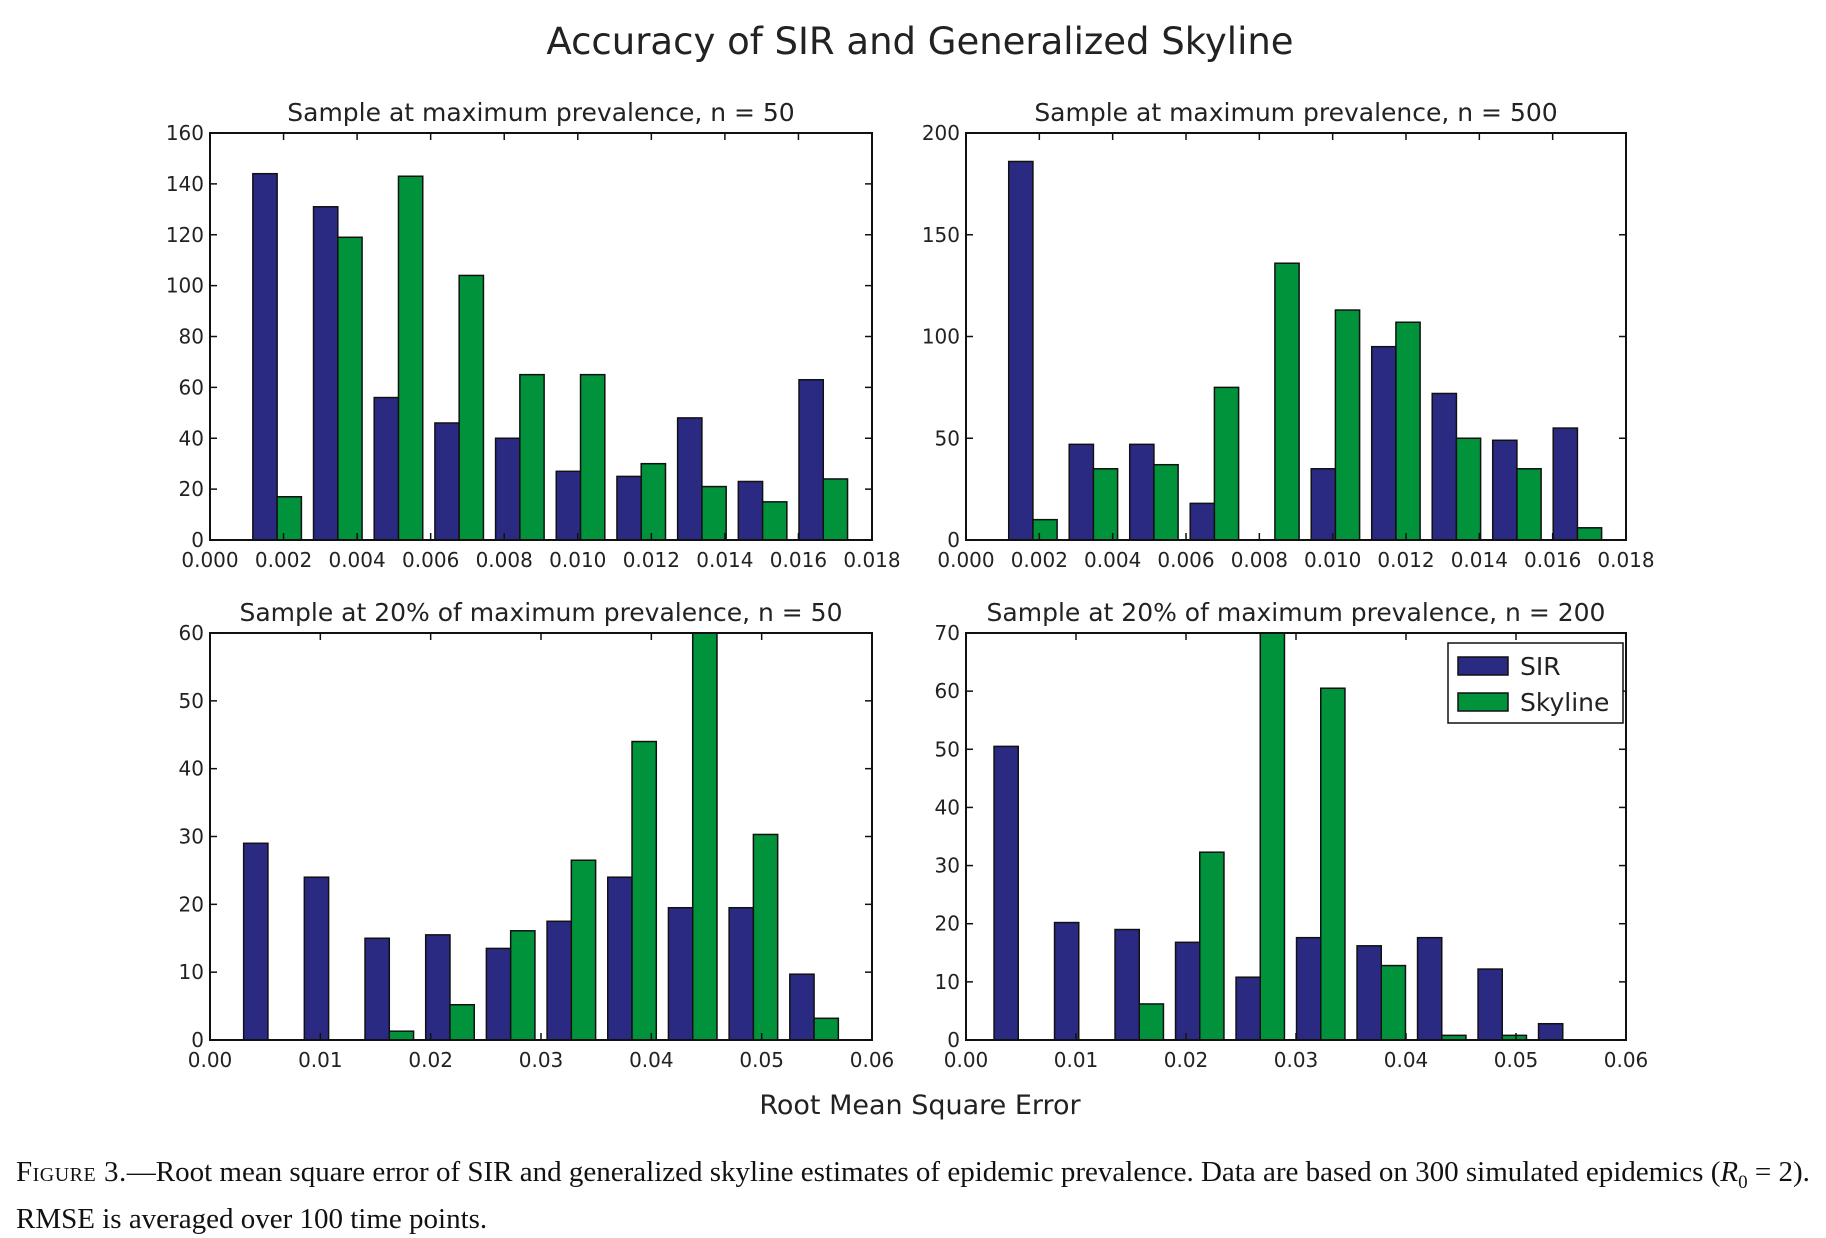 This screenshot has height=1238, width=1826. What do you see at coordinates (966, 1060) in the screenshot?
I see `x-tick-label: 0.00` at bounding box center [966, 1060].